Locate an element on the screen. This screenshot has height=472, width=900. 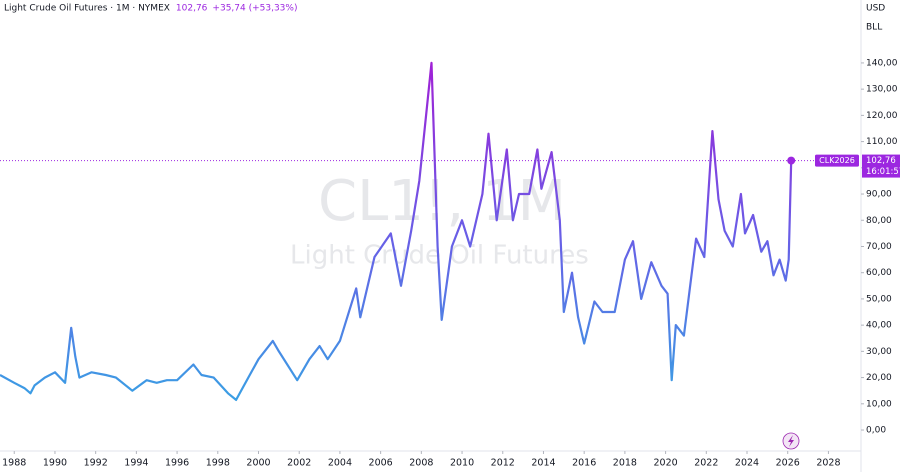
countdown: 16:01:57 is located at coordinates (883, 172).